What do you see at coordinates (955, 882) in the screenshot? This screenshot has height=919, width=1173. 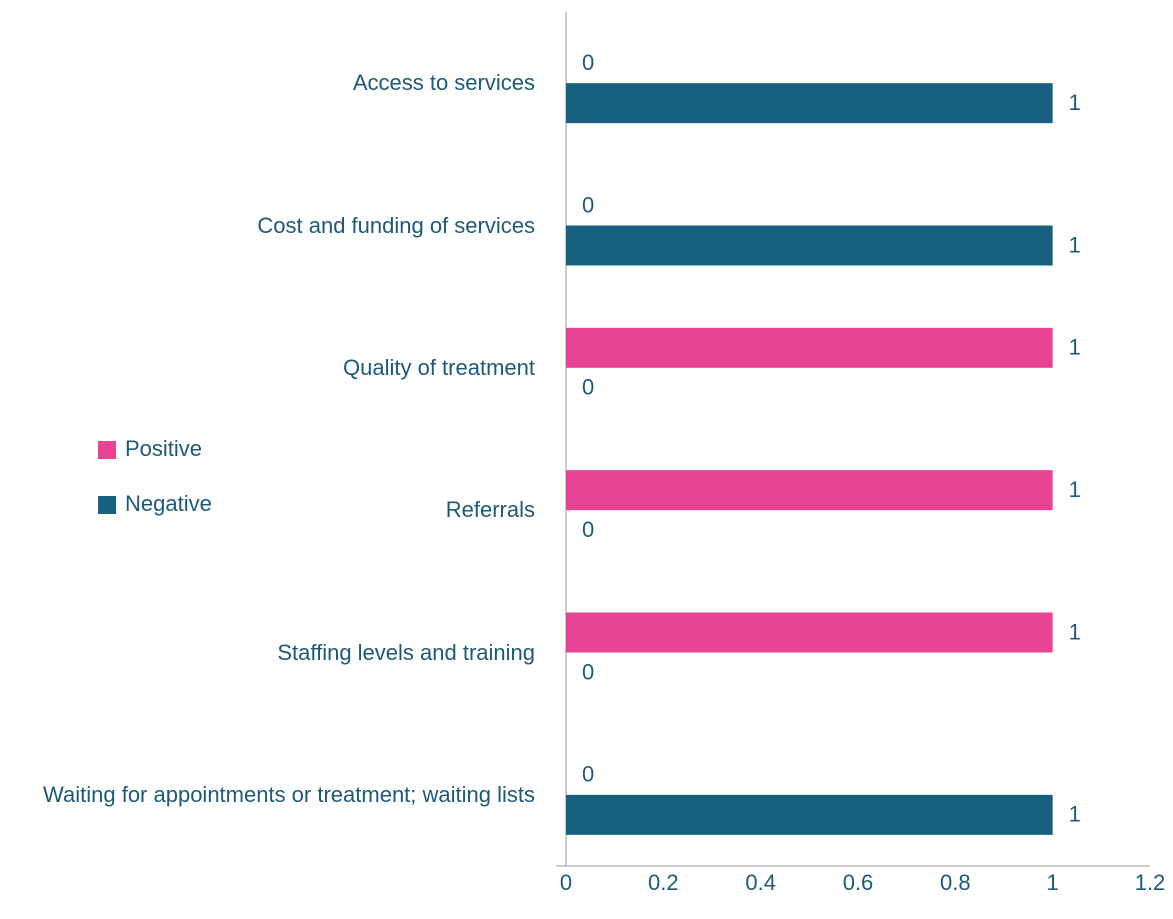 I see `x-tick-label: 0.8` at bounding box center [955, 882].